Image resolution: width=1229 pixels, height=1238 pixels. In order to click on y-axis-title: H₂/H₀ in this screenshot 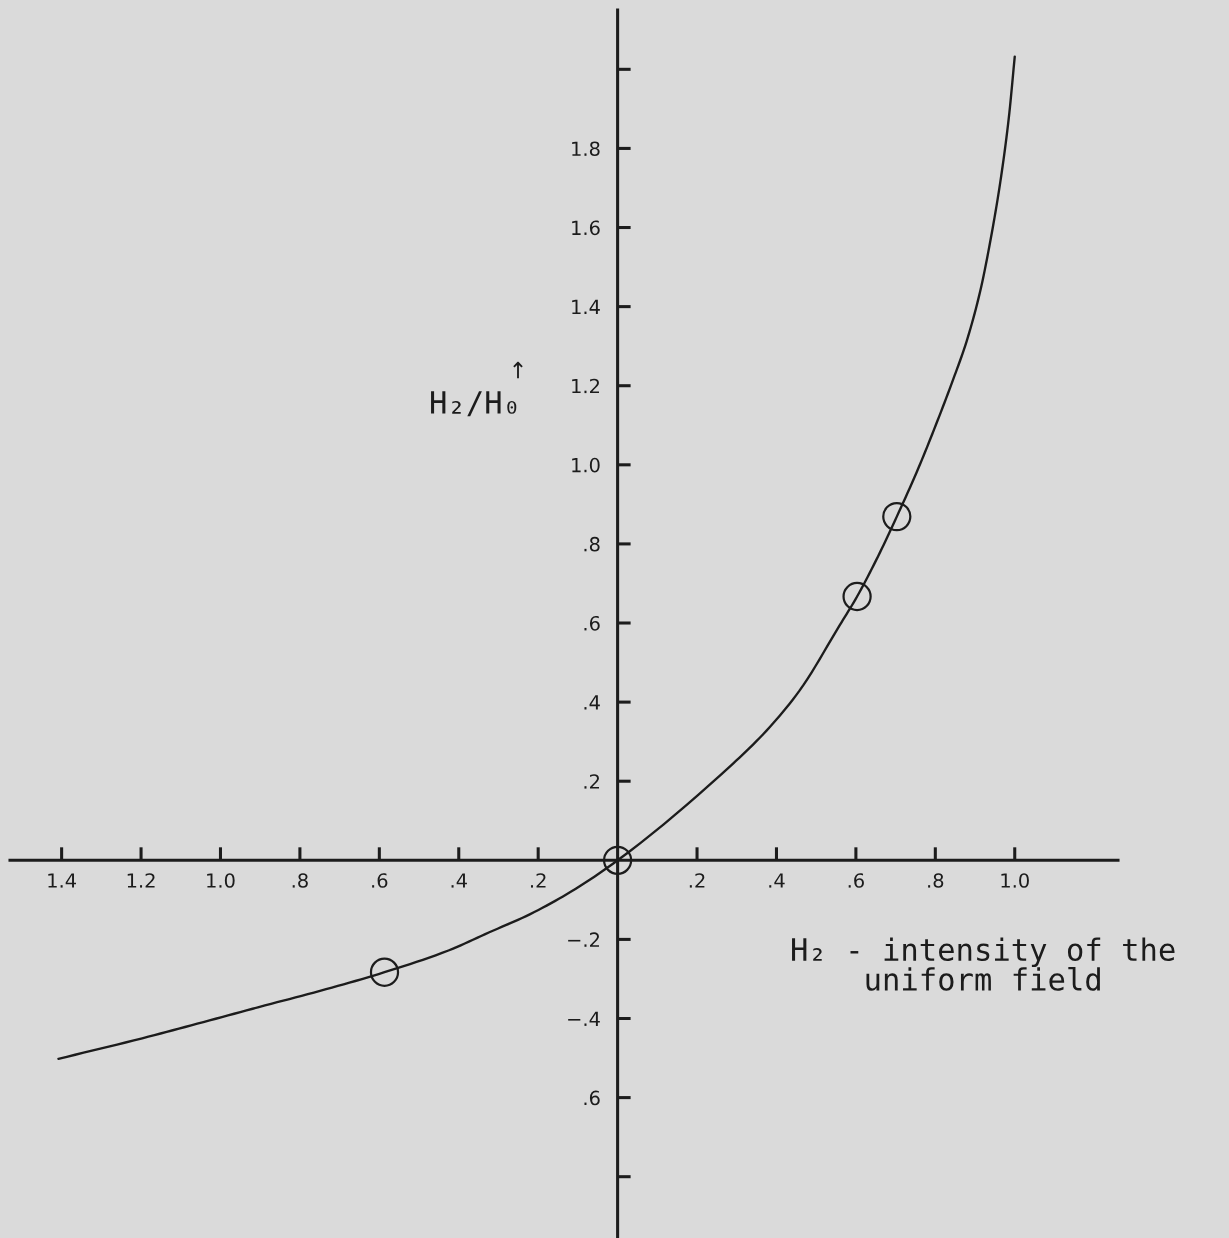, I will do `click(474, 404)`.